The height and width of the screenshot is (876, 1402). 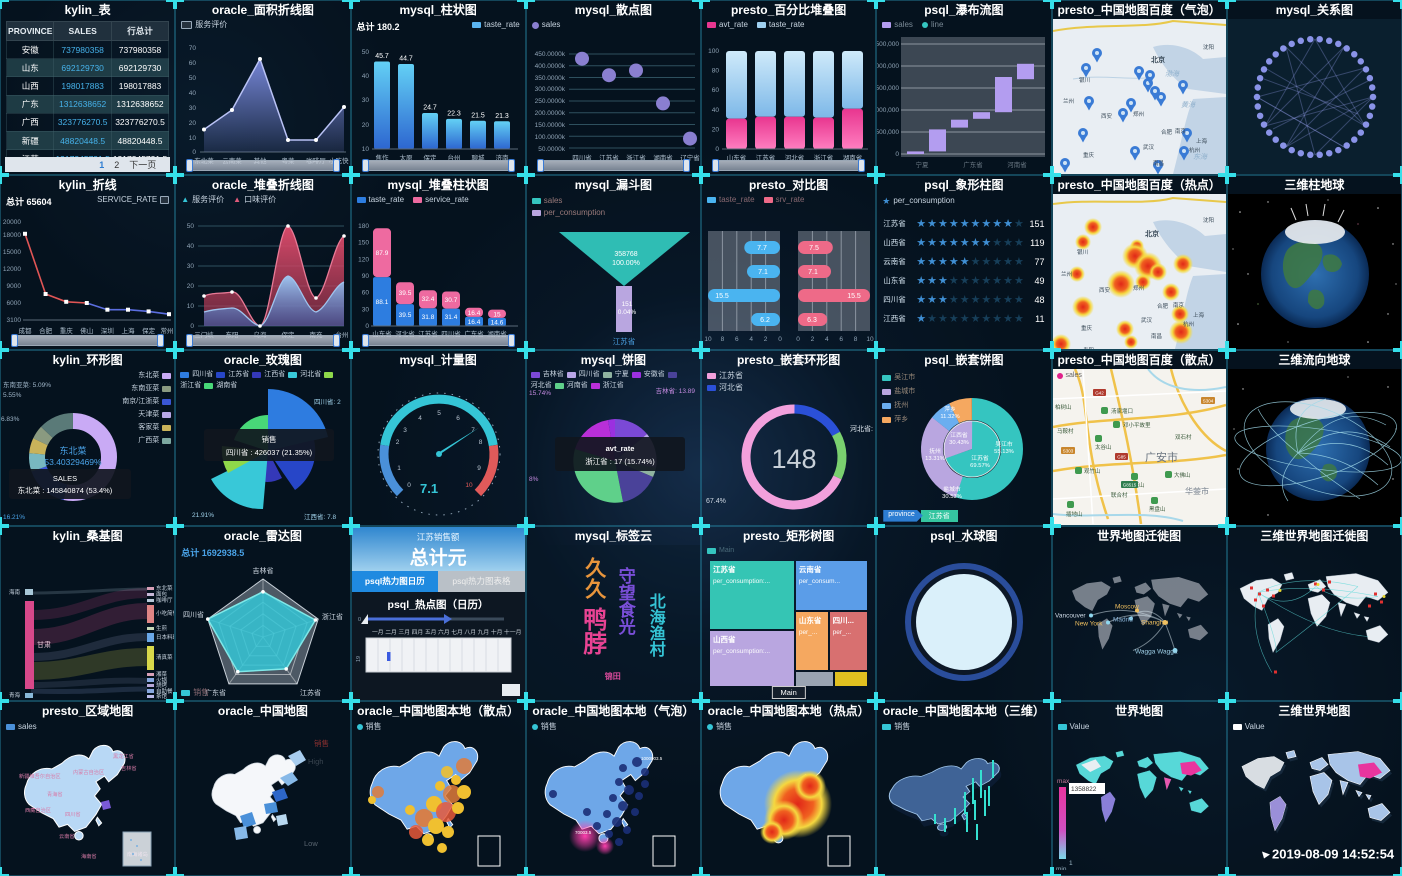 What do you see at coordinates (117, 164) in the screenshot?
I see `page-2: 2` at bounding box center [117, 164].